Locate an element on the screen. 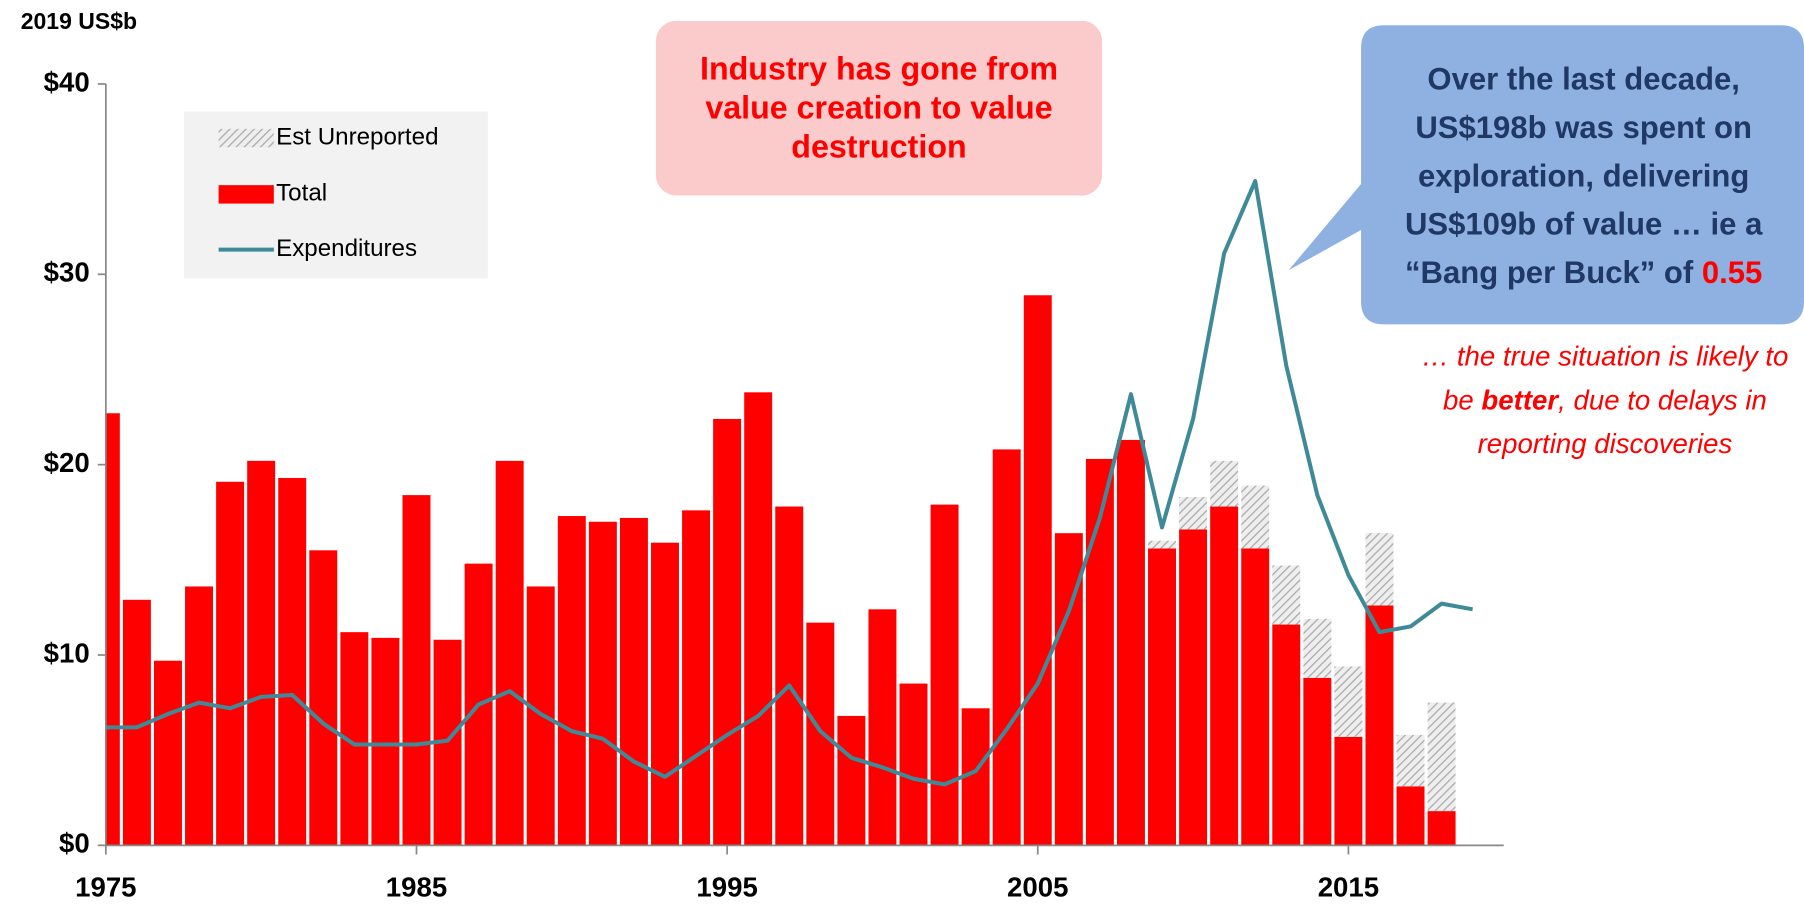  y-tick-label: $0 is located at coordinates (74, 843).